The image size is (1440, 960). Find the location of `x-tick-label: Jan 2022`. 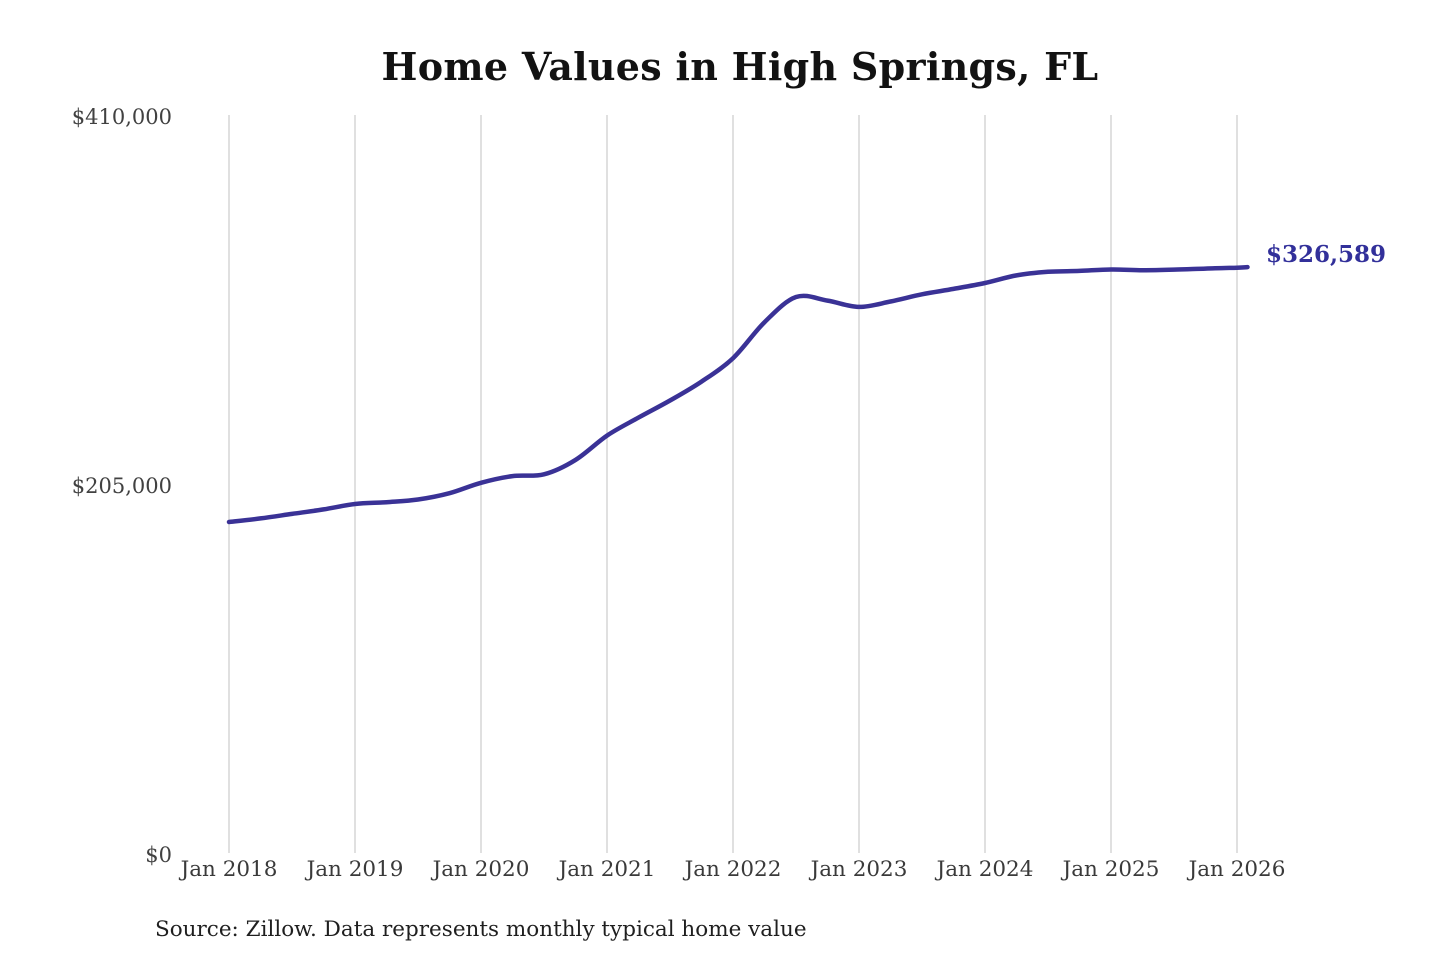

x-tick-label: Jan 2022 is located at coordinates (733, 869).